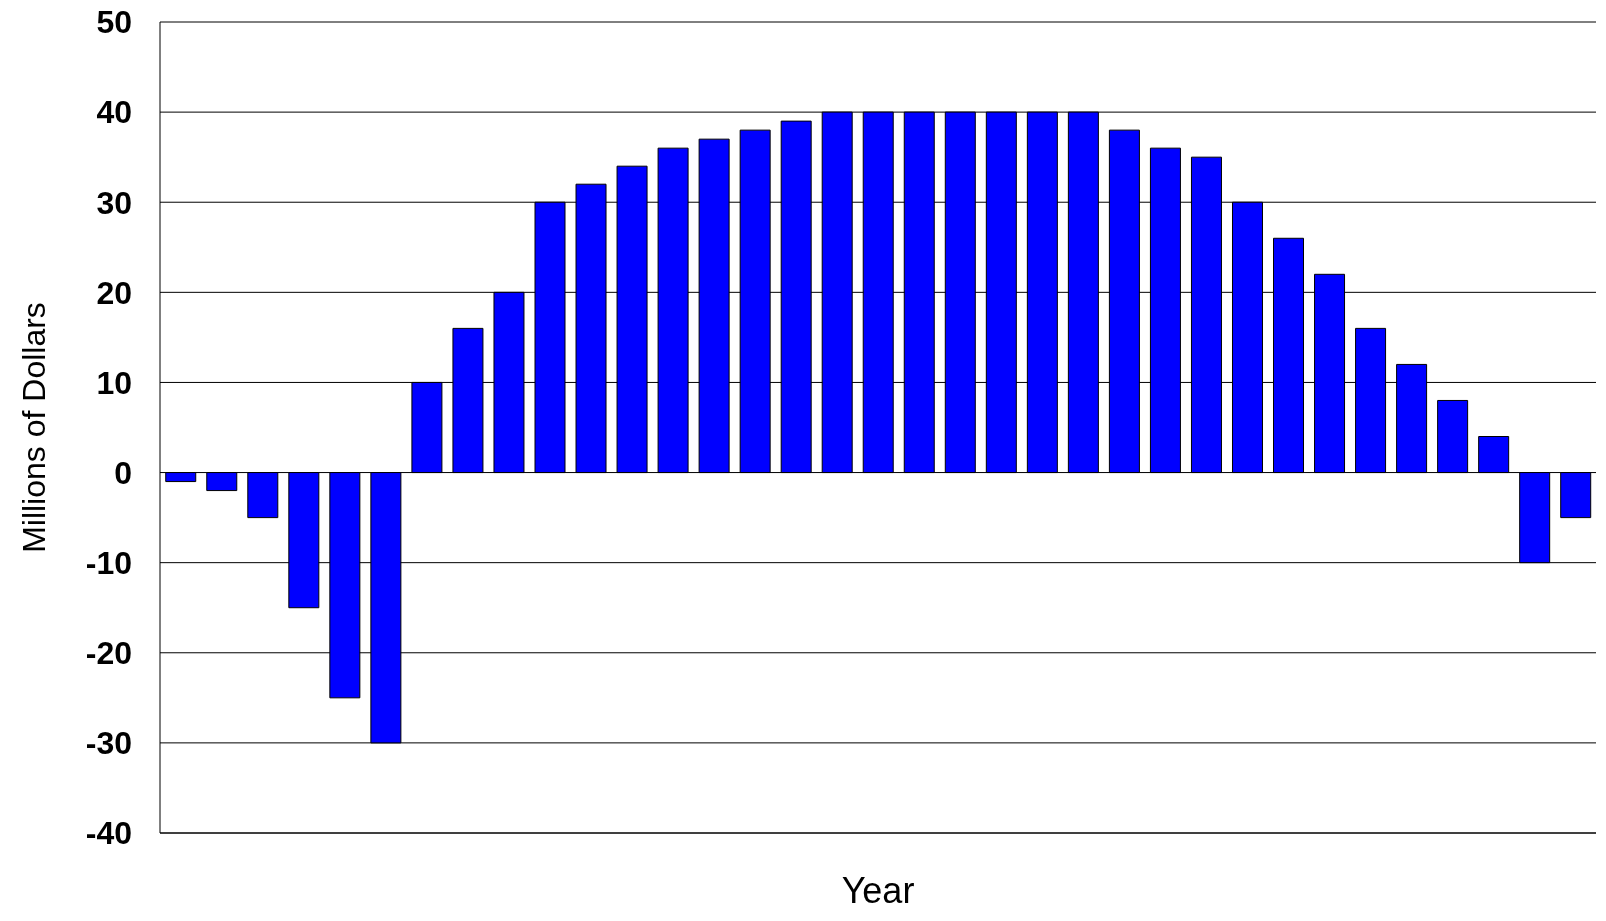 This screenshot has width=1606, height=921. I want to click on y-tick-label: -10, so click(108, 563).